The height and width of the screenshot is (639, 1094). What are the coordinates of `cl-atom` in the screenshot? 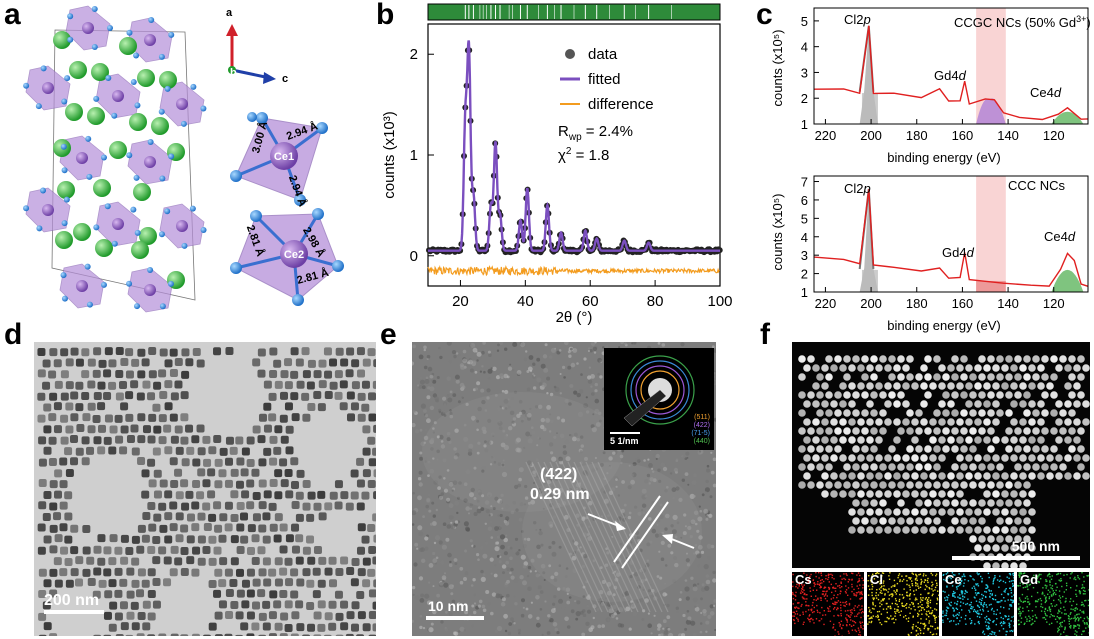 It's located at (150, 270).